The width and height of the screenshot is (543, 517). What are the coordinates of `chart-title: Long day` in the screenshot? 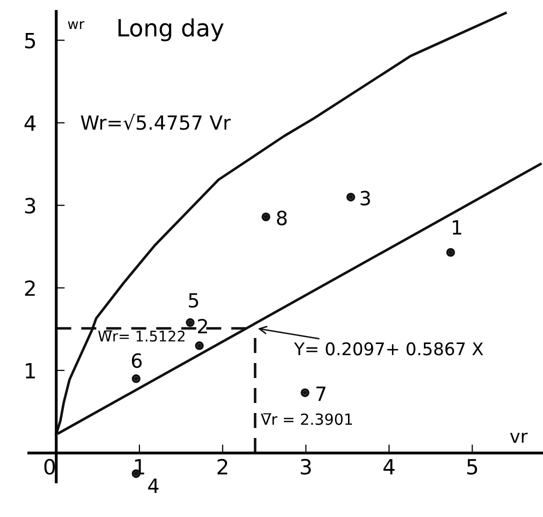 It's located at (171, 30).